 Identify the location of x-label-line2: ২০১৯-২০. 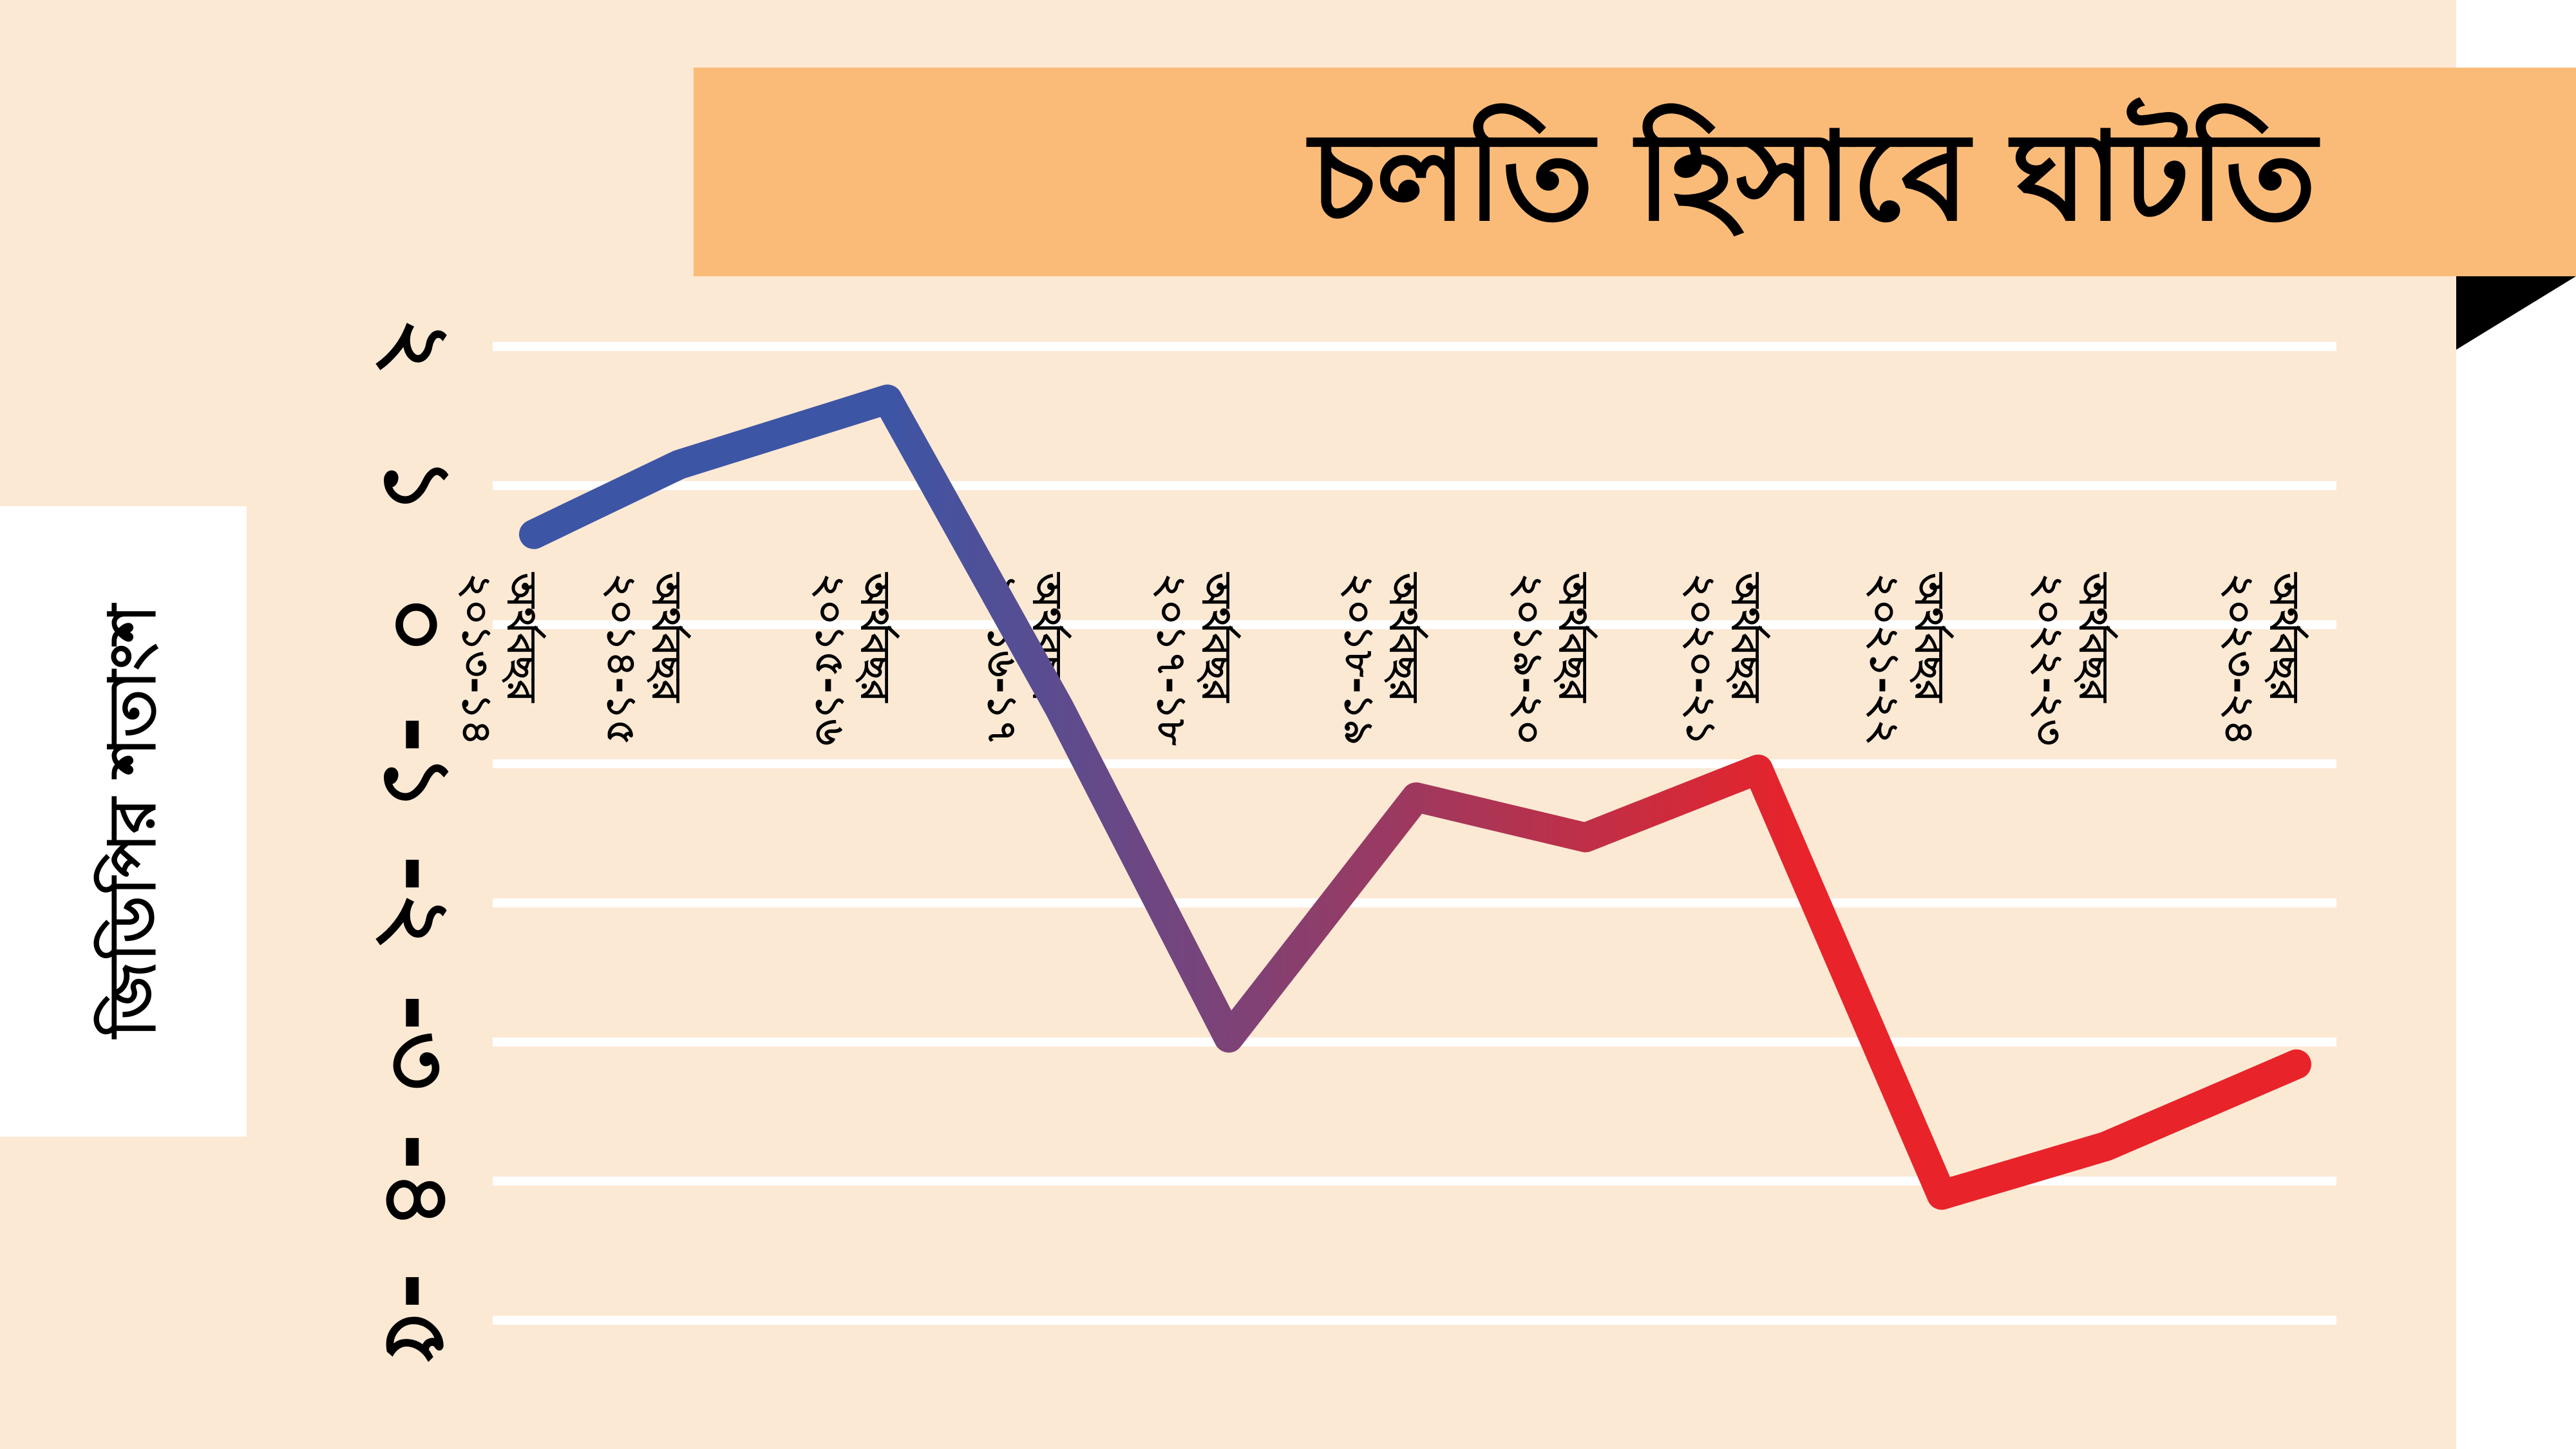
(1529, 659).